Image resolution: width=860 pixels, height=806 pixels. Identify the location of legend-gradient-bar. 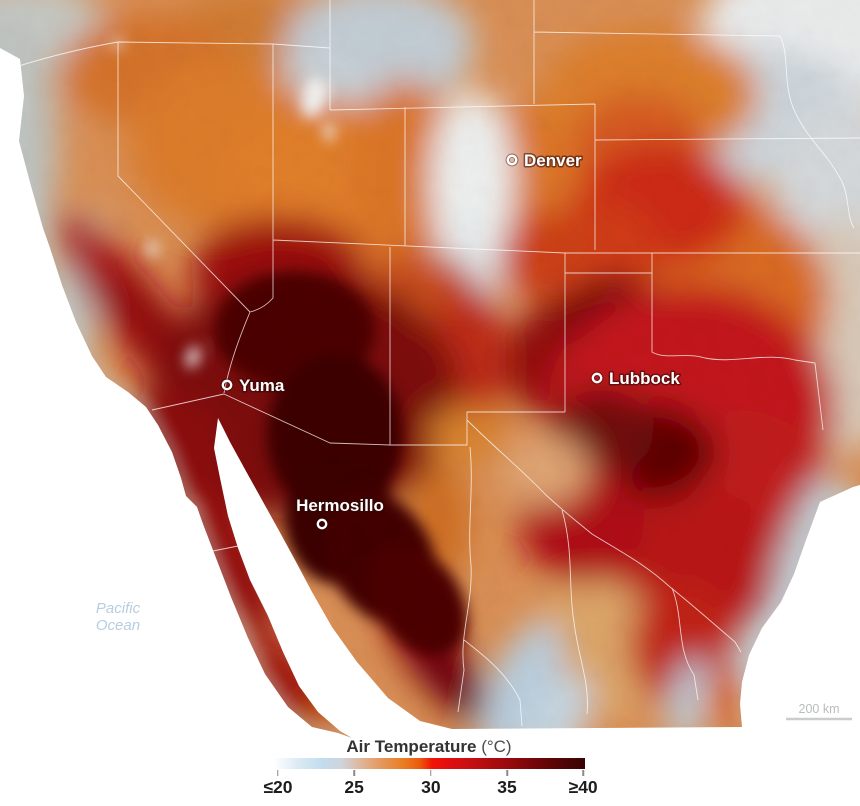
(429, 763).